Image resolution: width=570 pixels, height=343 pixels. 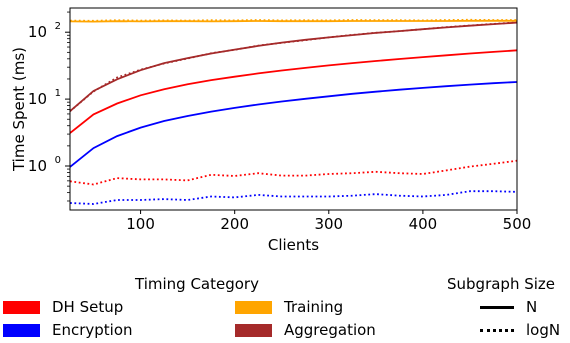 I want to click on legend-item-n: N, so click(x=508, y=307).